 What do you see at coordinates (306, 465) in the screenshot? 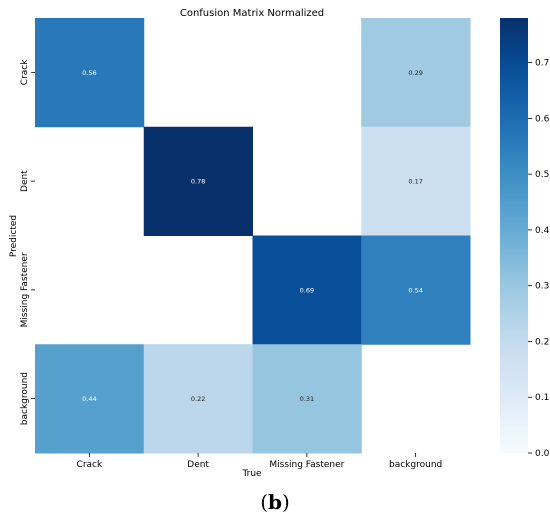
I see `x-tick-label-missing-fastener: Missing Fastener` at bounding box center [306, 465].